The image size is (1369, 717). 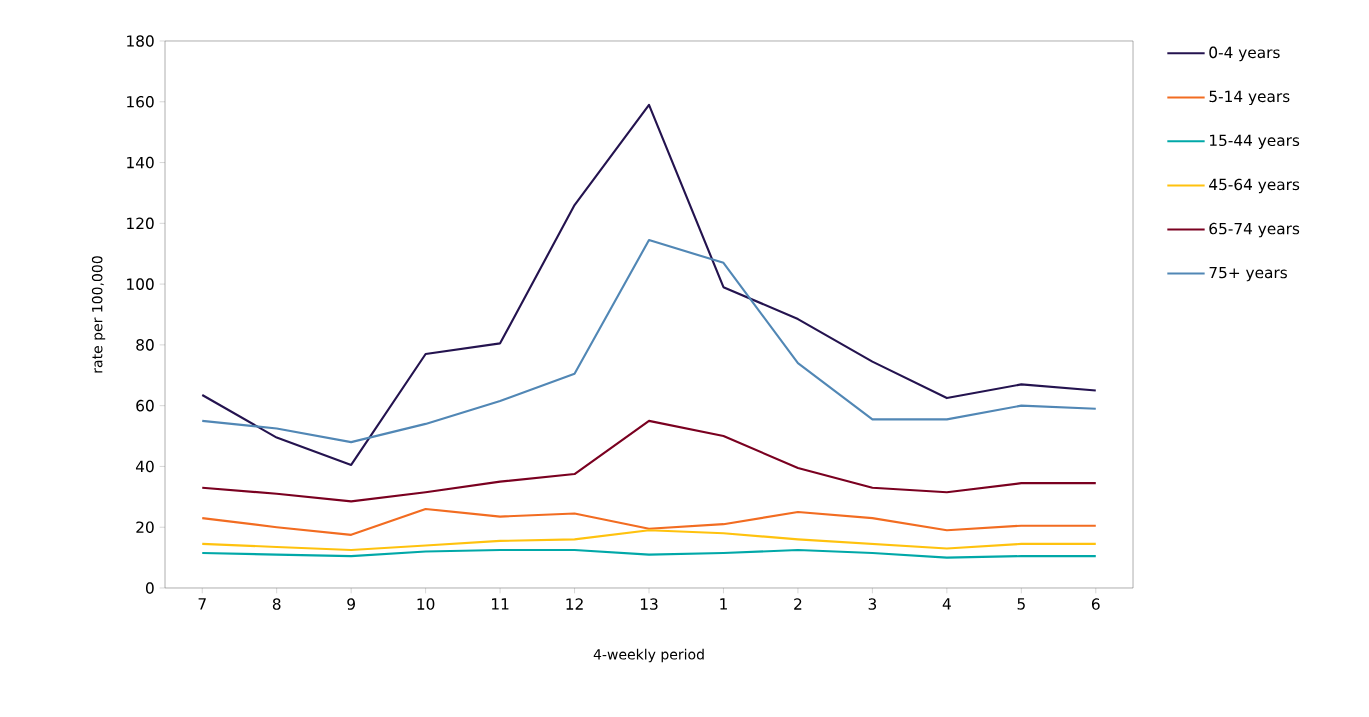 I want to click on y-tick-label: 80, so click(x=145, y=345).